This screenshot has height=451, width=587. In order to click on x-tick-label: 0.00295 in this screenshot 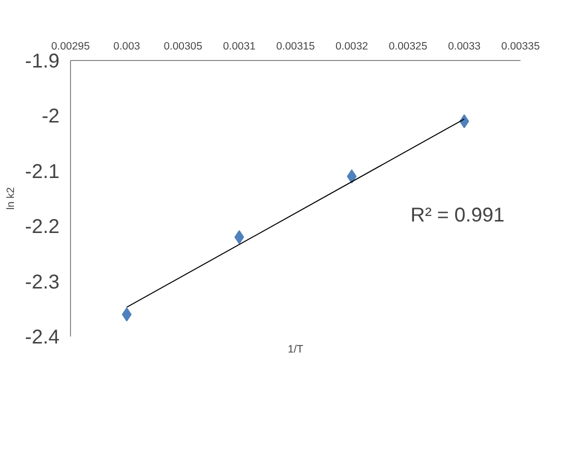, I will do `click(70, 46)`.